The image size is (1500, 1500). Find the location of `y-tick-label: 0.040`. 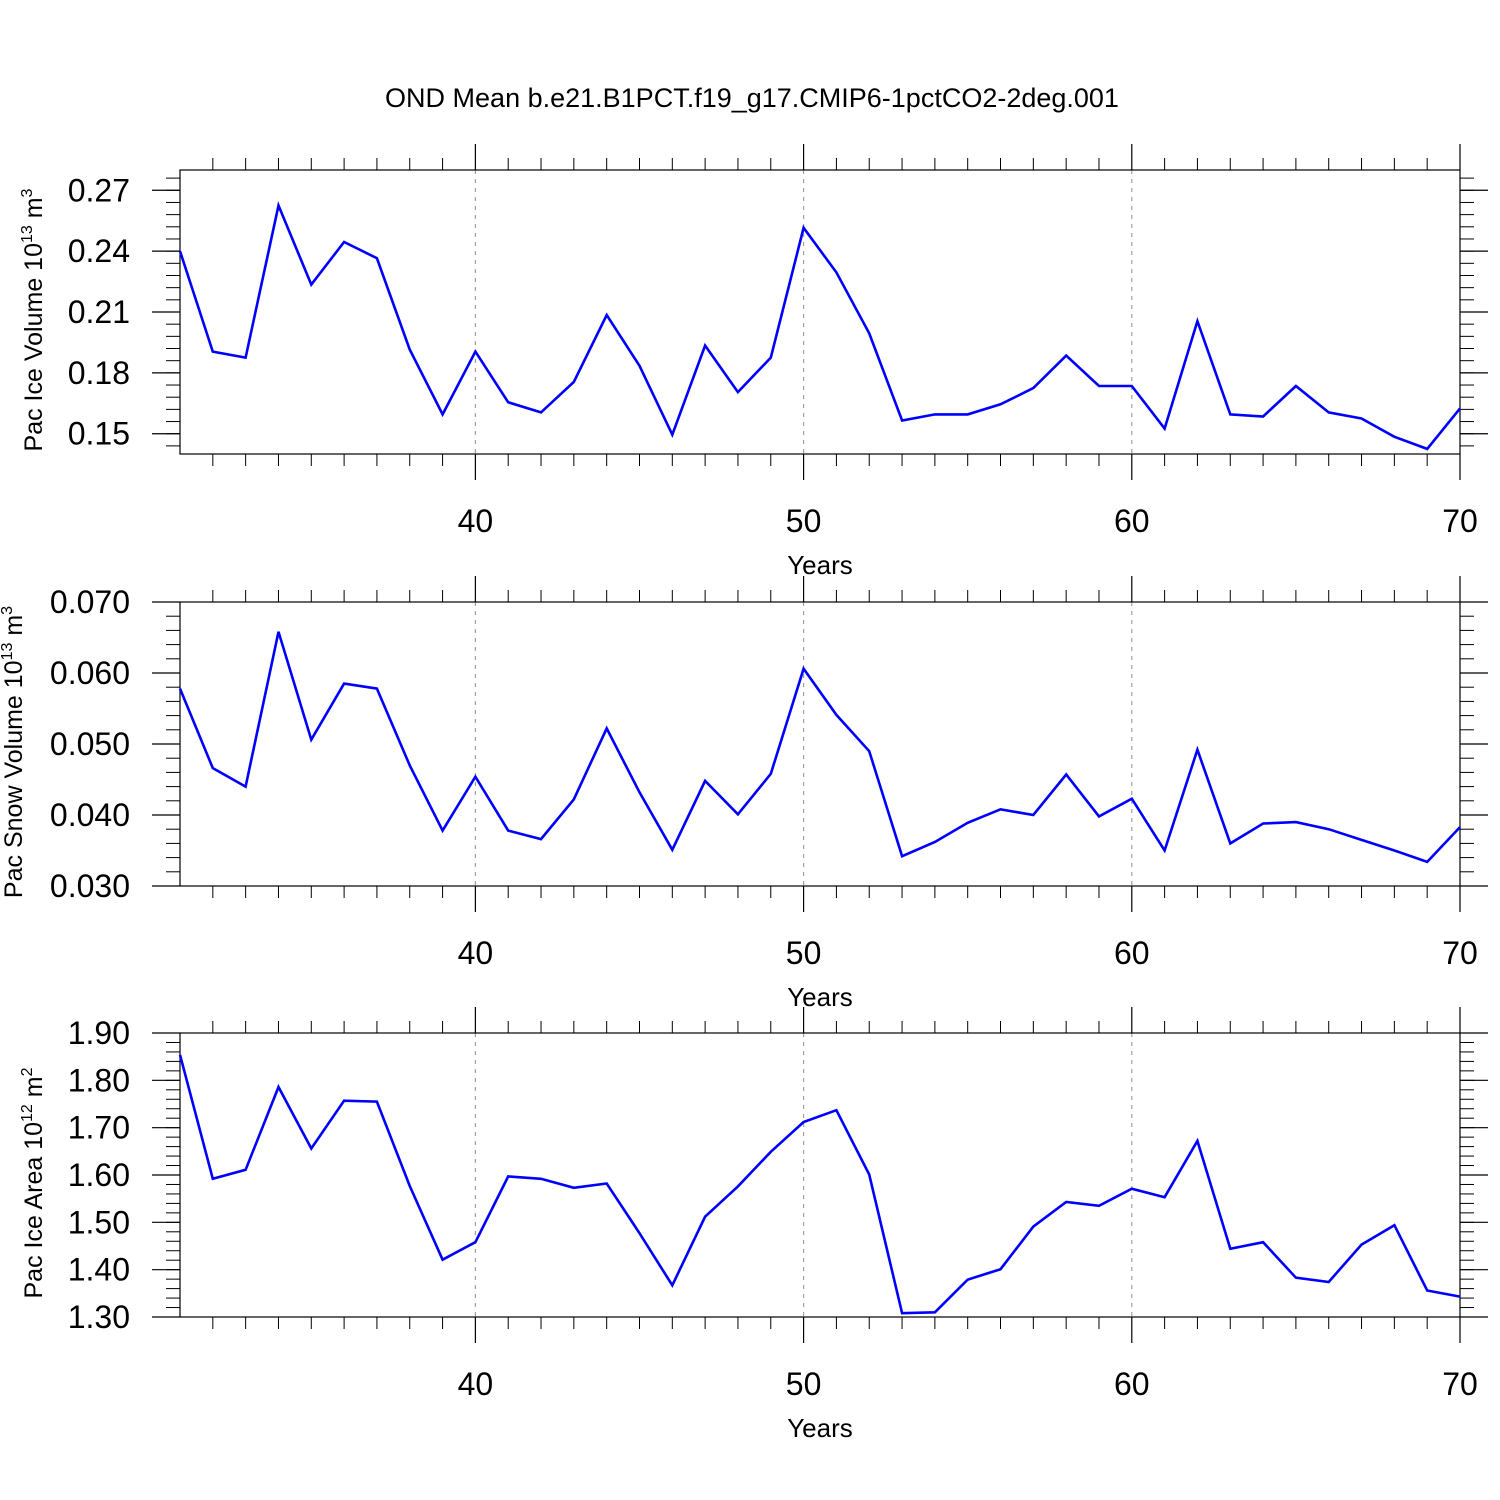

y-tick-label: 0.040 is located at coordinates (90, 815).